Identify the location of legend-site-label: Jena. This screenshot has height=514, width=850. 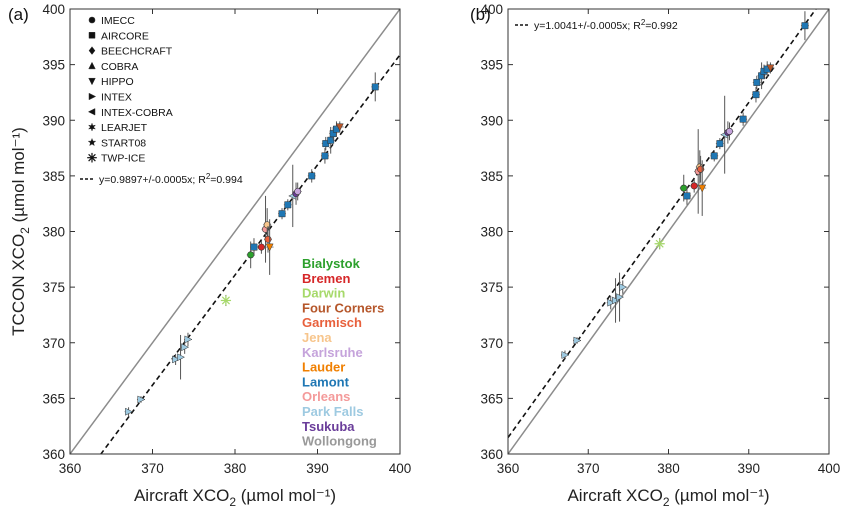
(317, 337).